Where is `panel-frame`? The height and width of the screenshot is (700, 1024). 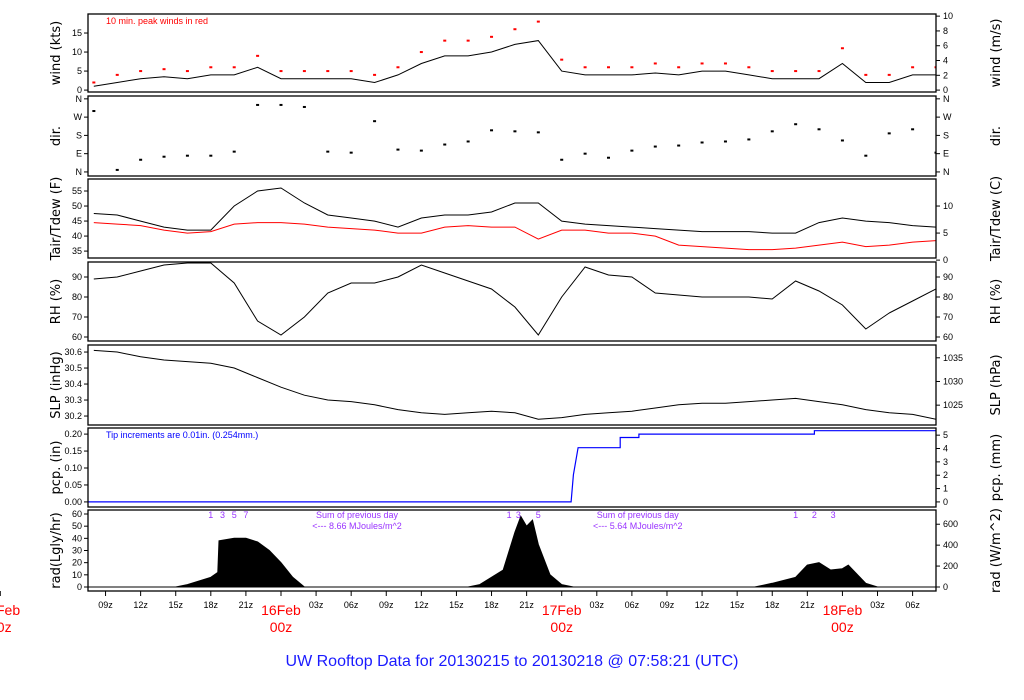 panel-frame is located at coordinates (512, 385).